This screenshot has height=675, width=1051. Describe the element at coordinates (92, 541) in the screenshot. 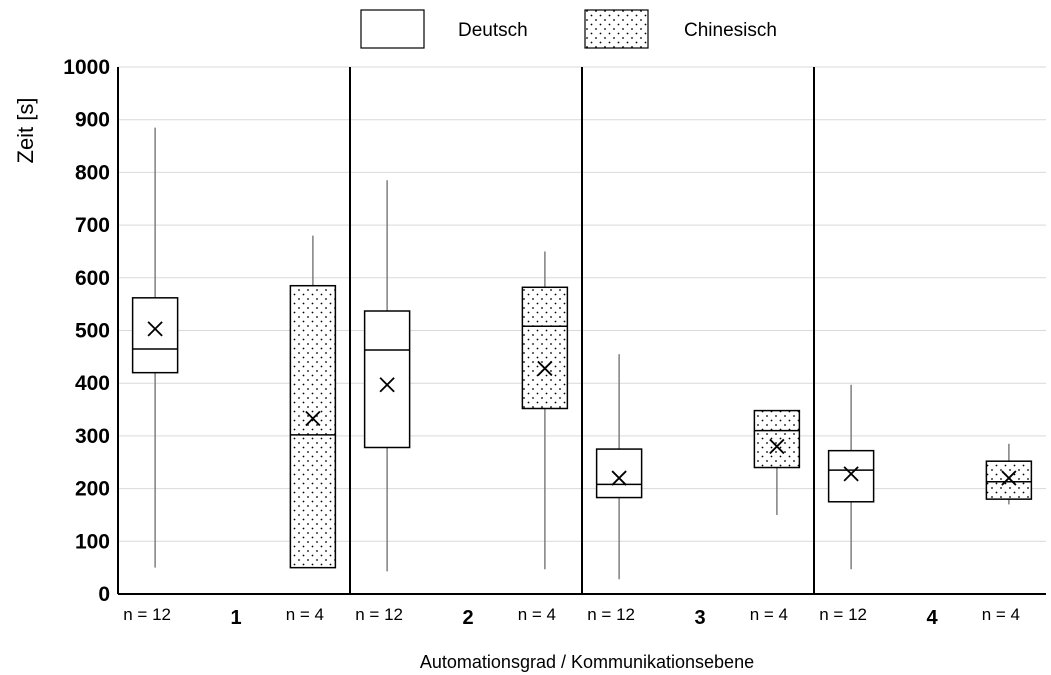

I see `y-tick-label: 100` at that location.